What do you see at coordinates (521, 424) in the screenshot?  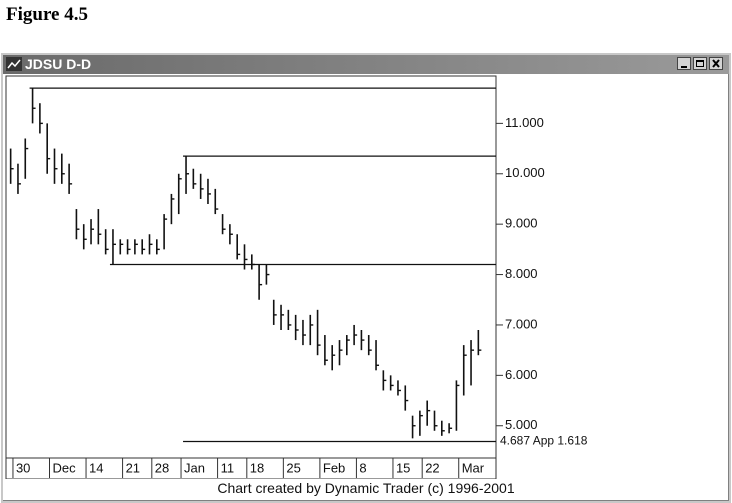 I see `y-tick-label: 5.000` at bounding box center [521, 424].